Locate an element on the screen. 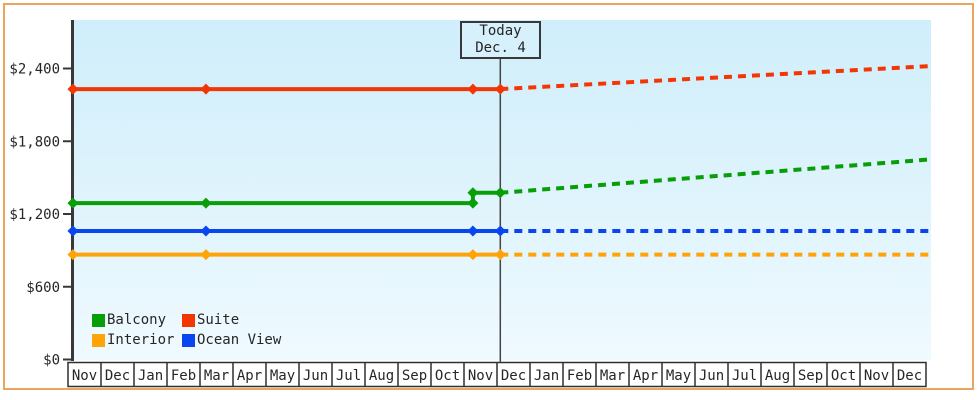 This screenshot has height=400, width=980. legend-label: Suite is located at coordinates (218, 320).